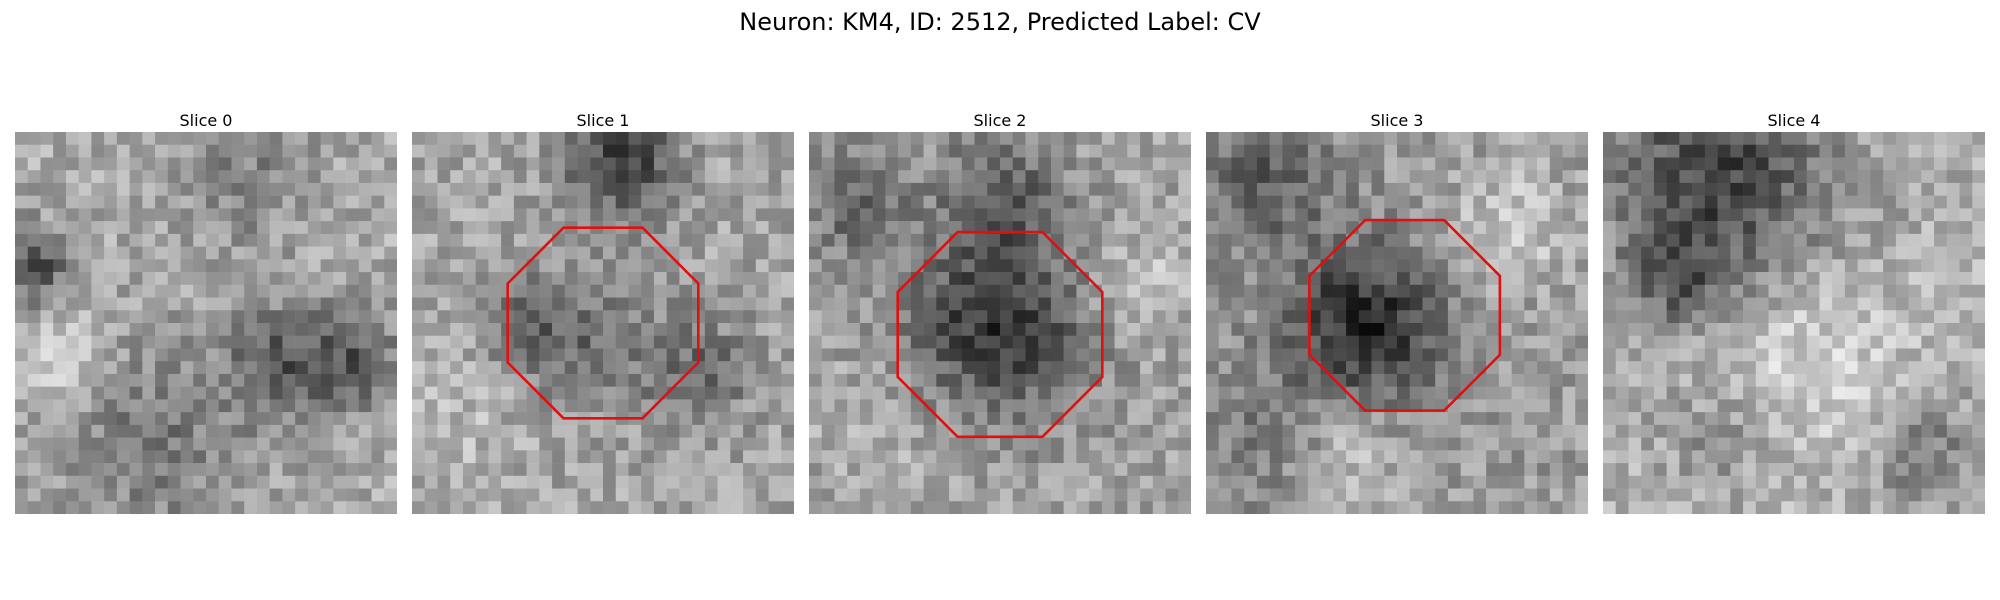  I want to click on slice-panel-0: Slice 0, so click(206, 312).